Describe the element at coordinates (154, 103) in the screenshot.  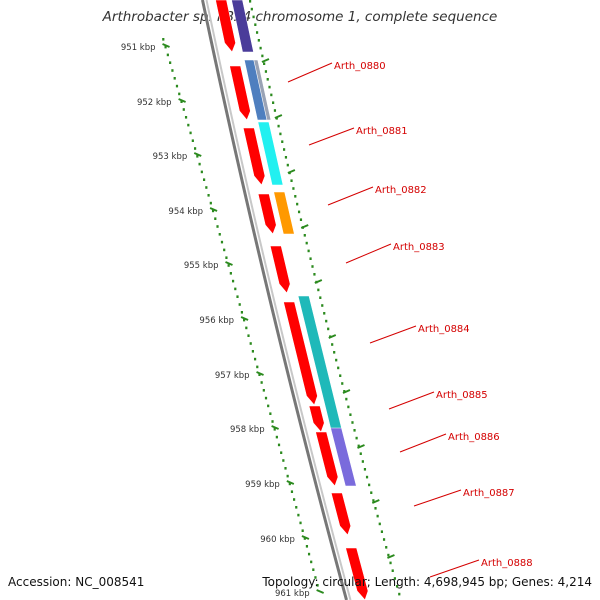
I see `kbp-label: 952 kbp` at that location.